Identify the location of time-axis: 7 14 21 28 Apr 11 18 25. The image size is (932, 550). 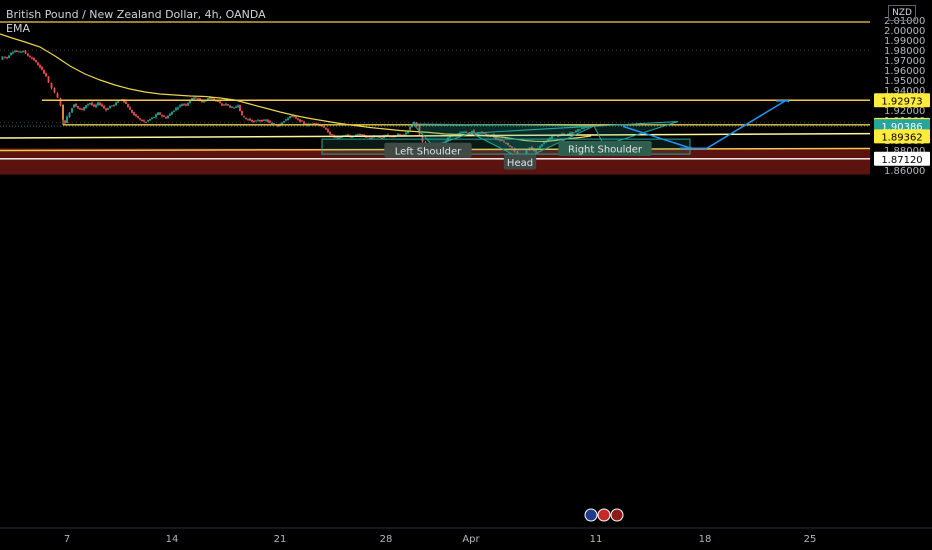
(466, 536).